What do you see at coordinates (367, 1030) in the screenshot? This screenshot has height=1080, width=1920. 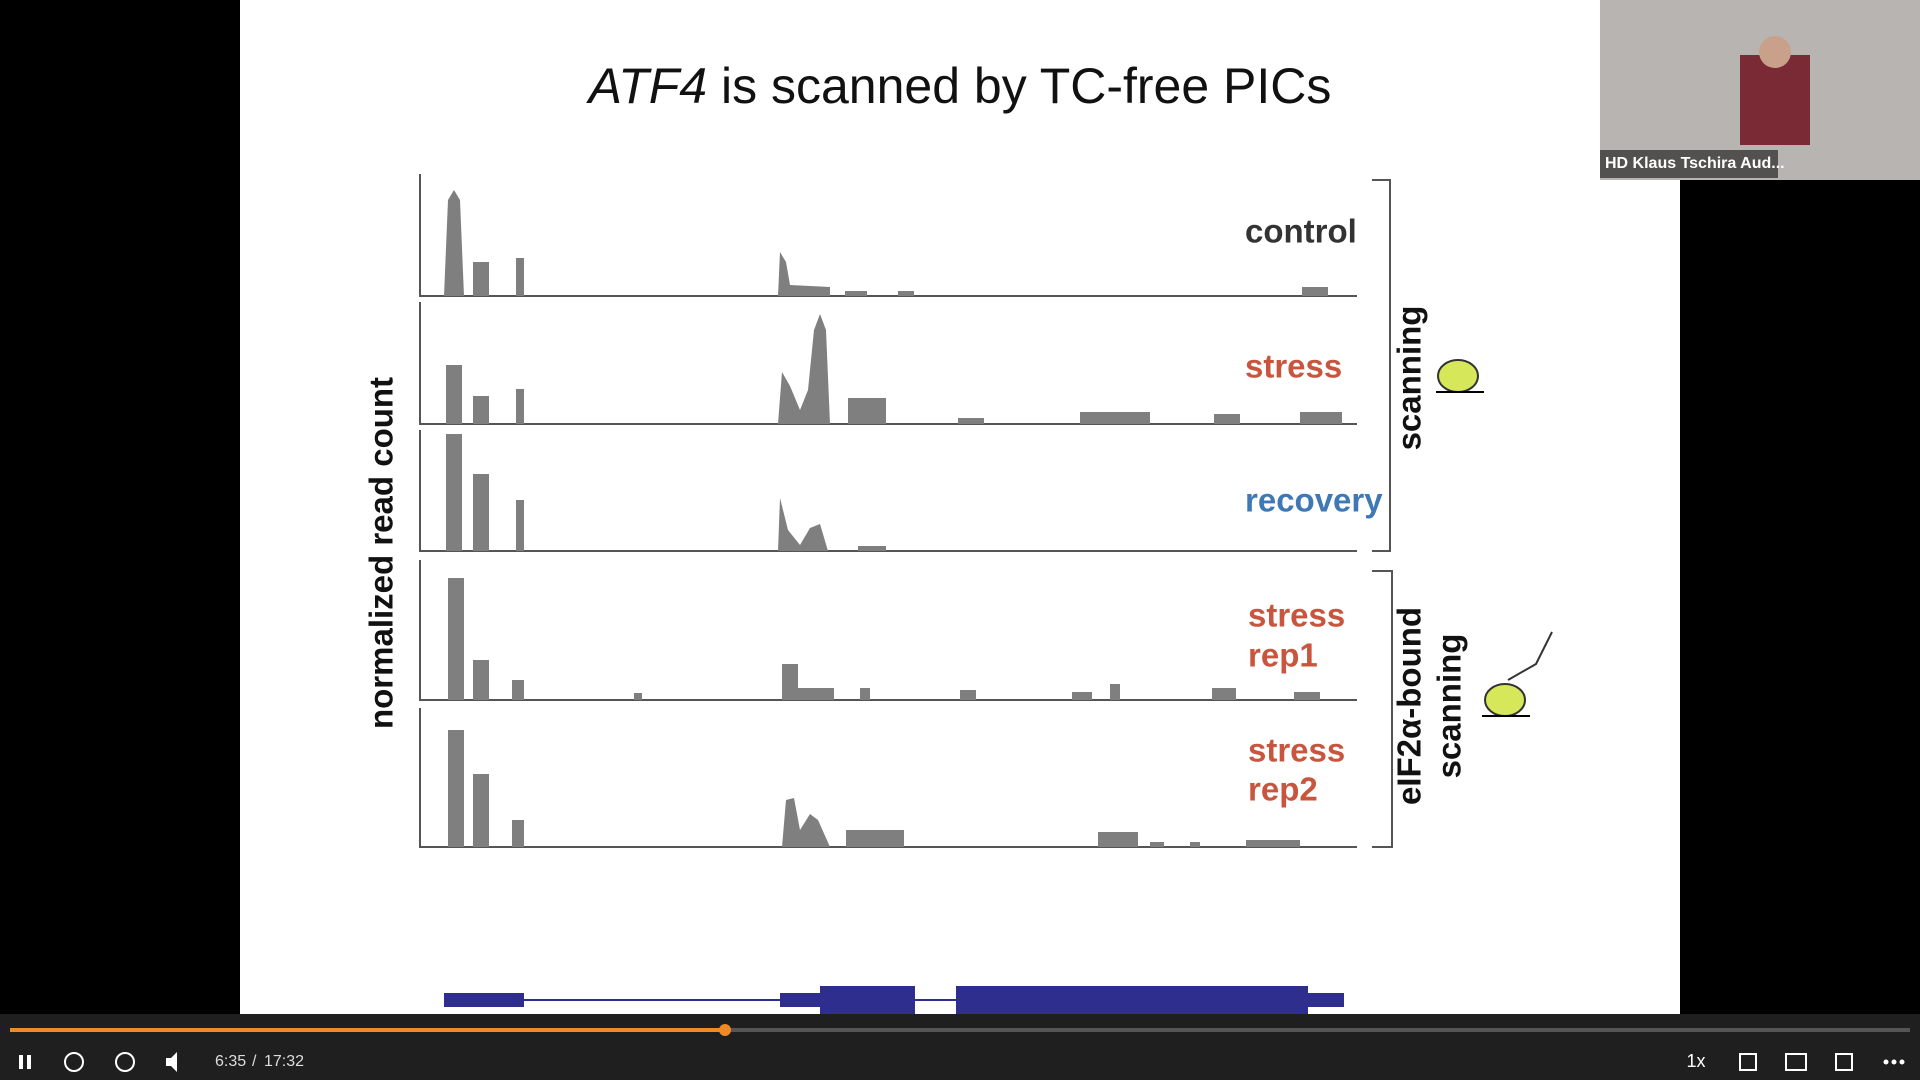 I see `progress-fill` at bounding box center [367, 1030].